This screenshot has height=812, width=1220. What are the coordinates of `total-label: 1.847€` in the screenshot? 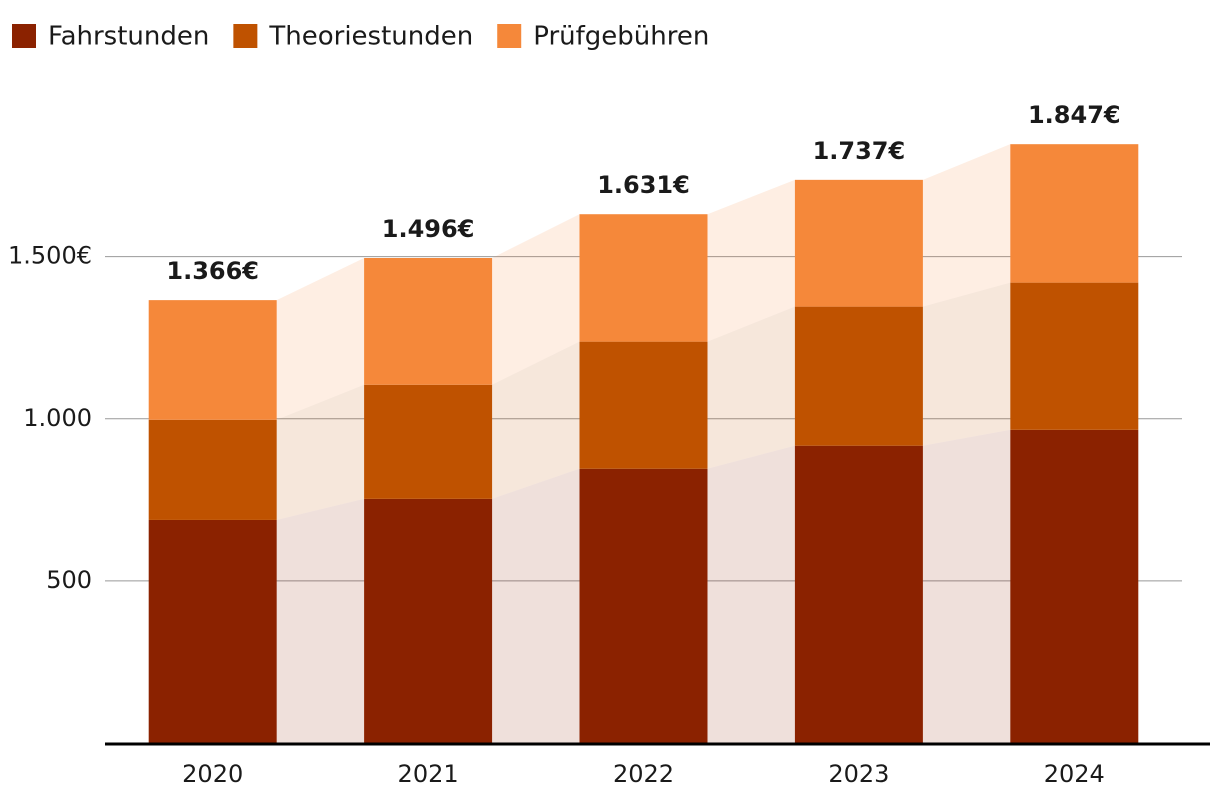 It's located at (1074, 115).